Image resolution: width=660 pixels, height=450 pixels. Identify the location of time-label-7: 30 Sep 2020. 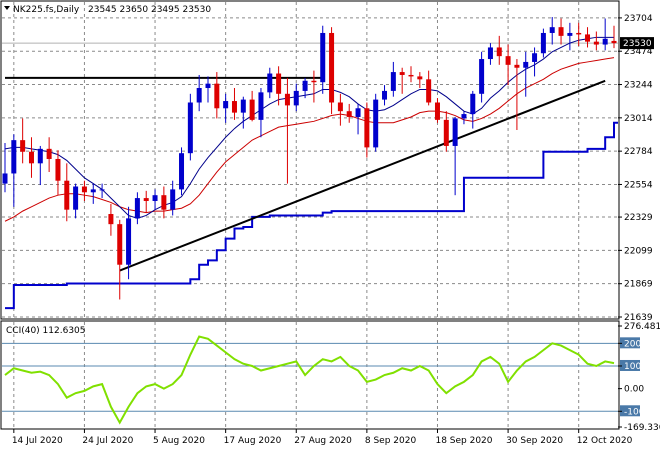
(534, 441).